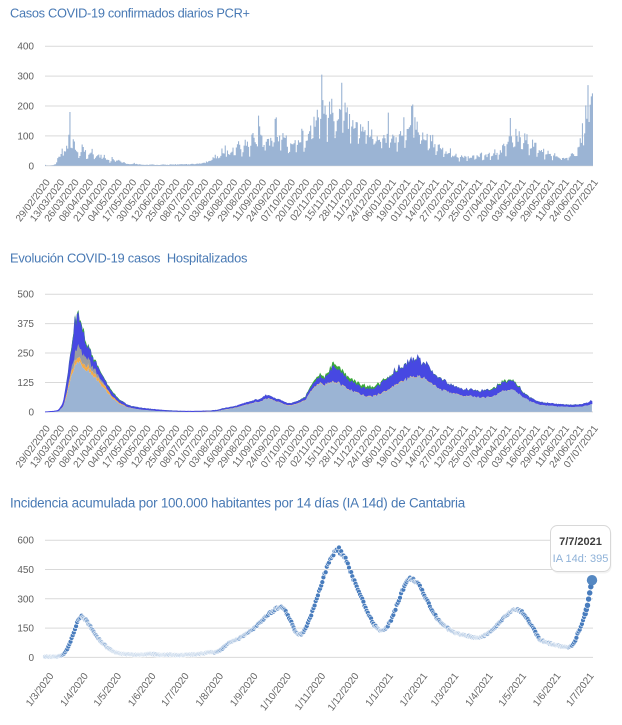 This screenshot has height=725, width=622. I want to click on svg-text: 375, so click(25, 324).